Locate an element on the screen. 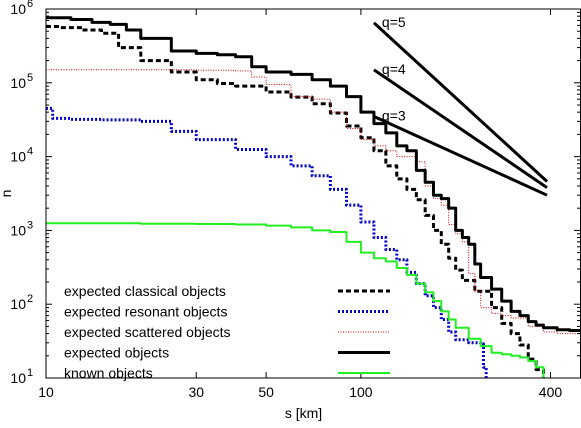 The height and width of the screenshot is (428, 581). slope-label-q-4: q=4 is located at coordinates (394, 69).